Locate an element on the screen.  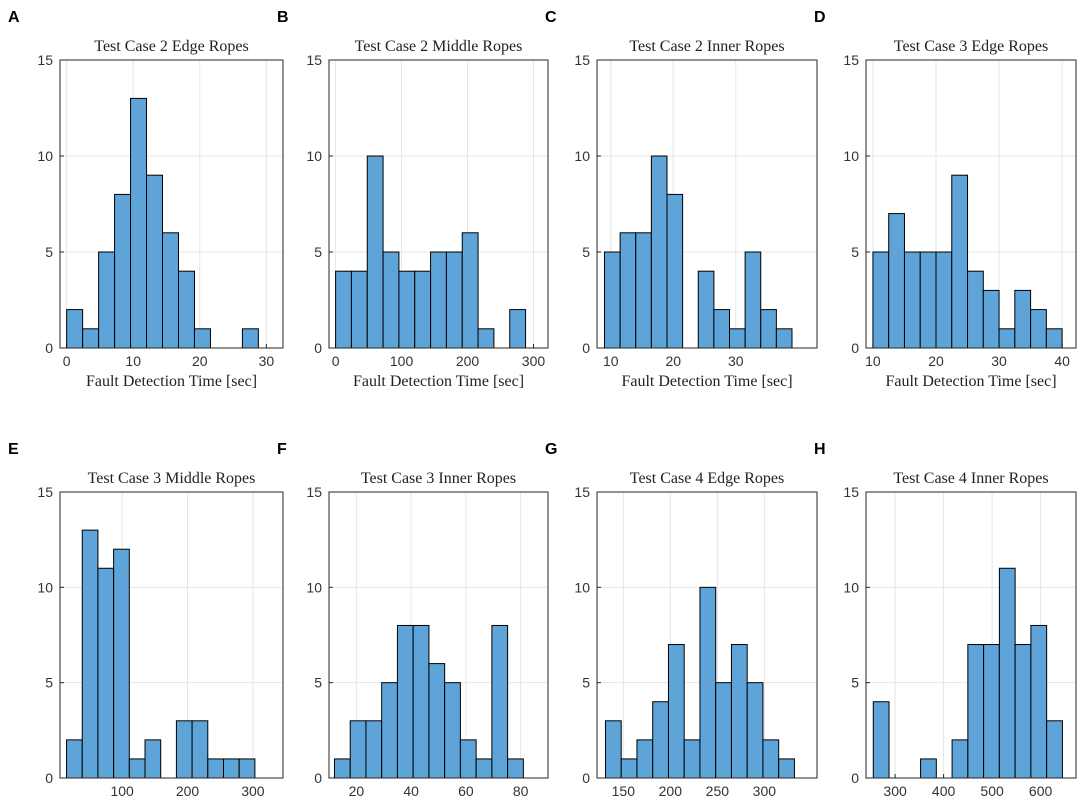
x-tick-label: 400 is located at coordinates (944, 791).